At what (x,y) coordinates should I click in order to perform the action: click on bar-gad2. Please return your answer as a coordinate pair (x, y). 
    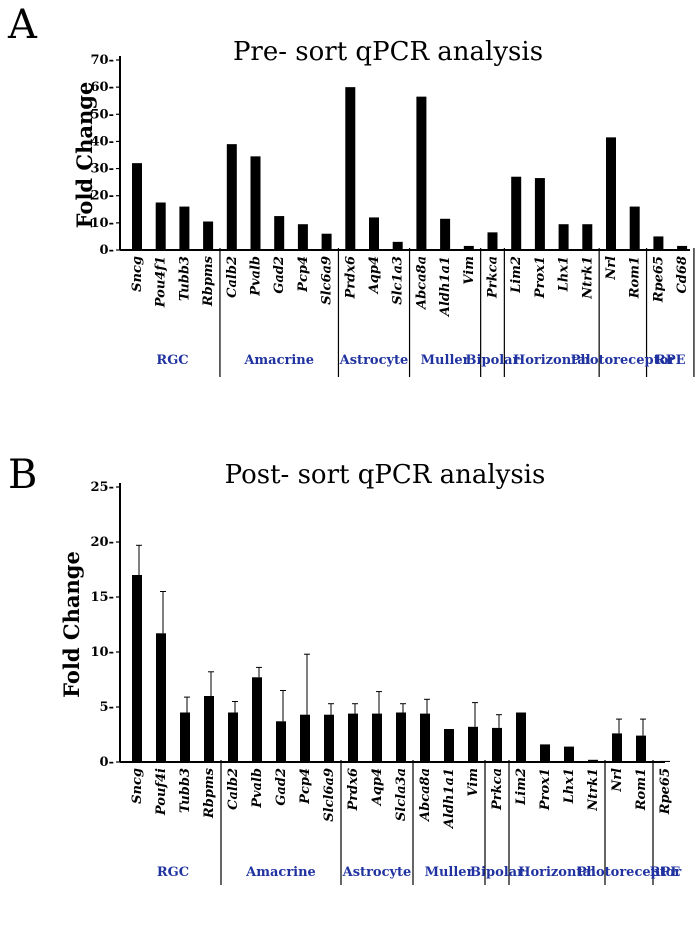
    Looking at the image, I should click on (281, 741).